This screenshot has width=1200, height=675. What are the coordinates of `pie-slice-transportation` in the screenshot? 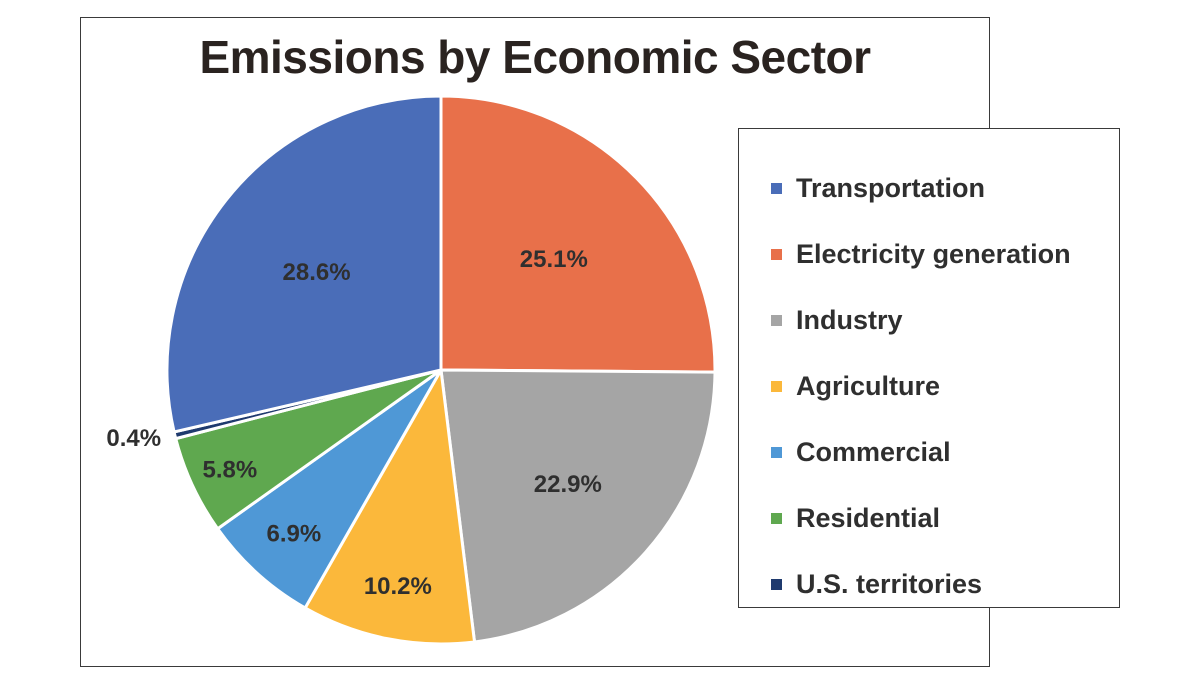 It's located at (304, 264).